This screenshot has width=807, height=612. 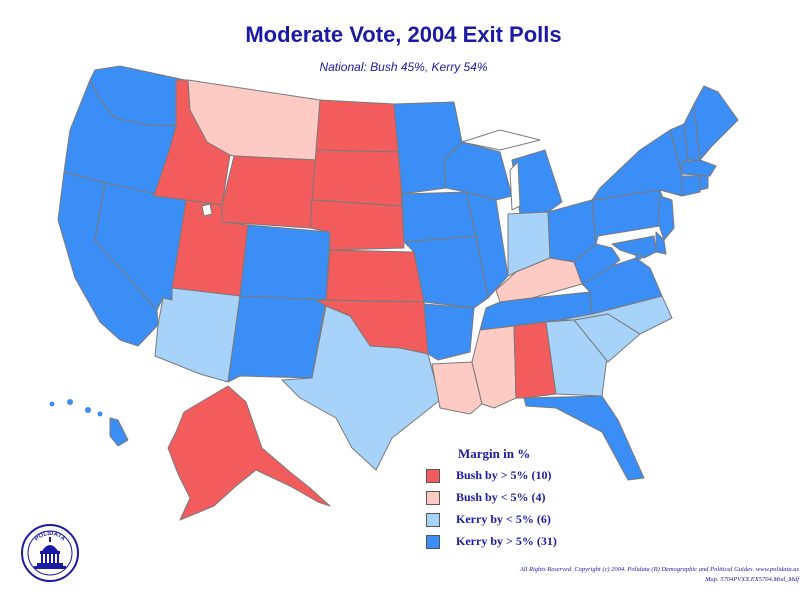 I want to click on legend-label: Kerry by > 5% (31), so click(x=506, y=541).